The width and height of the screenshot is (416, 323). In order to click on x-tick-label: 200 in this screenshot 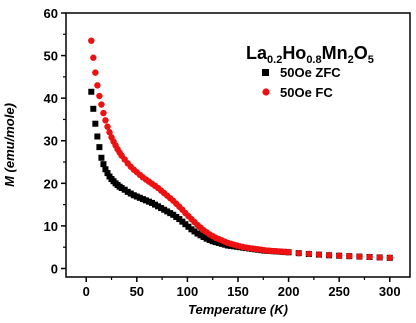, I will do `click(289, 291)`.